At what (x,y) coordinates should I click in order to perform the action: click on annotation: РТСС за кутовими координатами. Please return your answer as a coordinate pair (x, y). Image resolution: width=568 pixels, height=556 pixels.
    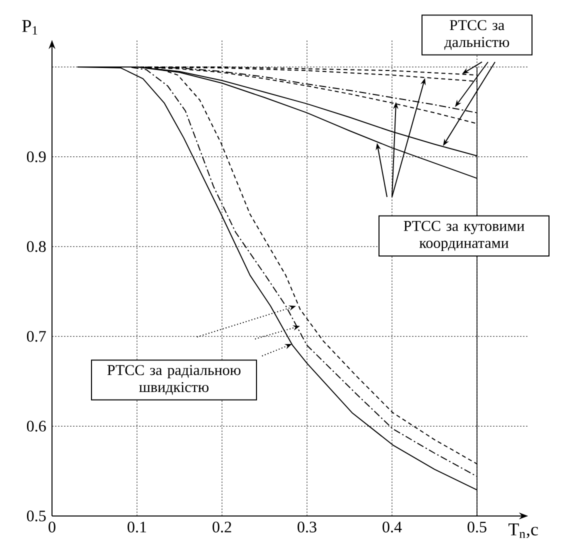
    Looking at the image, I should click on (464, 236).